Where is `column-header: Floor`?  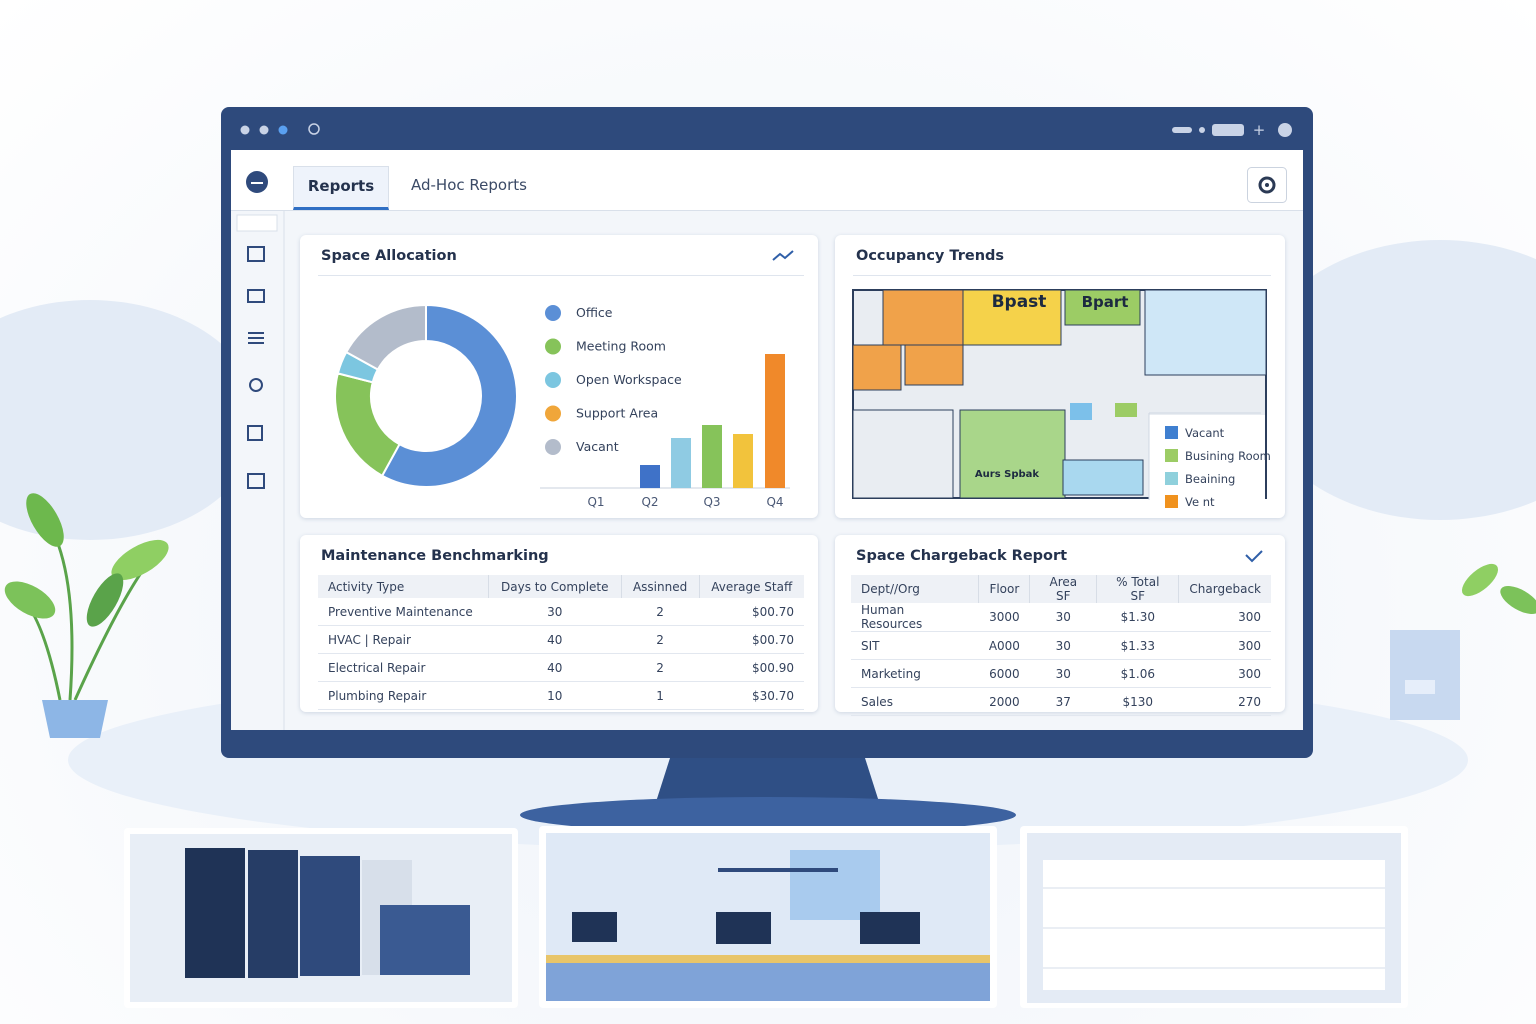 column-header: Floor is located at coordinates (1004, 589).